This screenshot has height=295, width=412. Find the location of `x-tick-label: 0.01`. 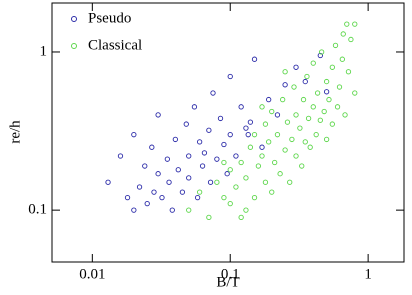

x-tick-label: 0.01 is located at coordinates (92, 274).